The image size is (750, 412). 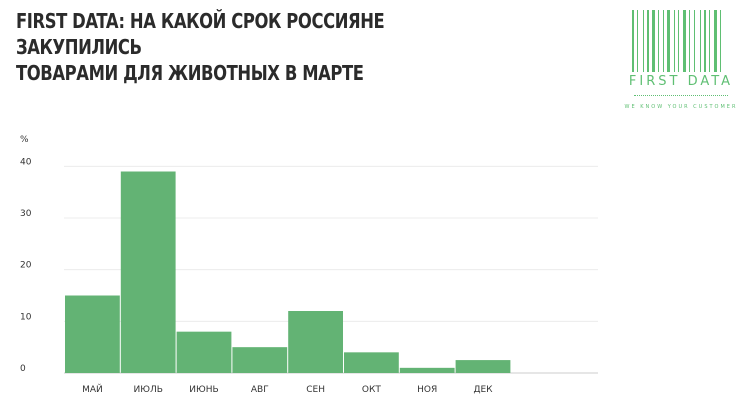 I want to click on y-tick-labels: 0 10 20 30 40, so click(x=26, y=265).